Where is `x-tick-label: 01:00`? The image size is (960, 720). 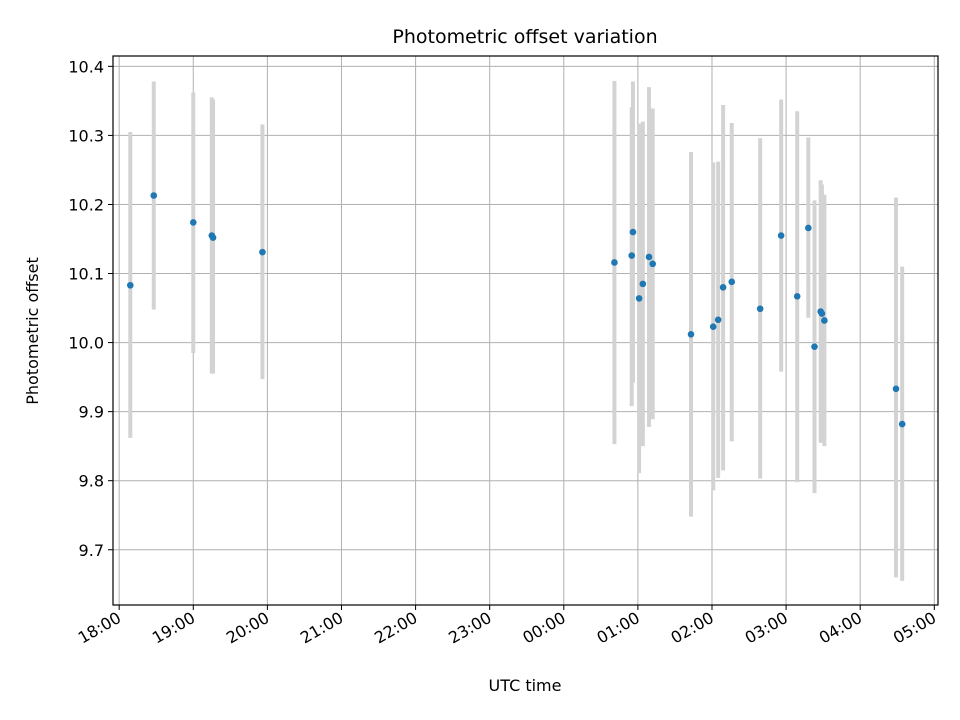 x-tick-label: 01:00 is located at coordinates (617, 628).